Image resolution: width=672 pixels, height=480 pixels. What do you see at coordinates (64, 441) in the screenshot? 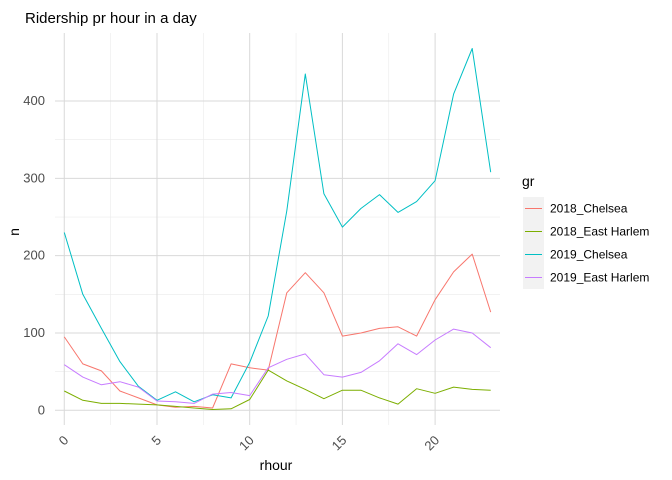
I see `x-tick-label: 0` at bounding box center [64, 441].